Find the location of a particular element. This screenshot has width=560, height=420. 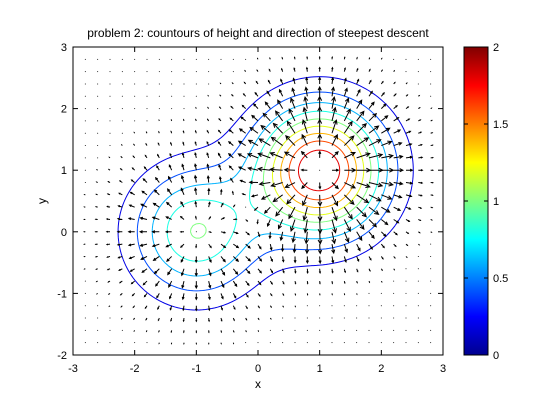

colorbar-tick-label: 1 is located at coordinates (496, 202).